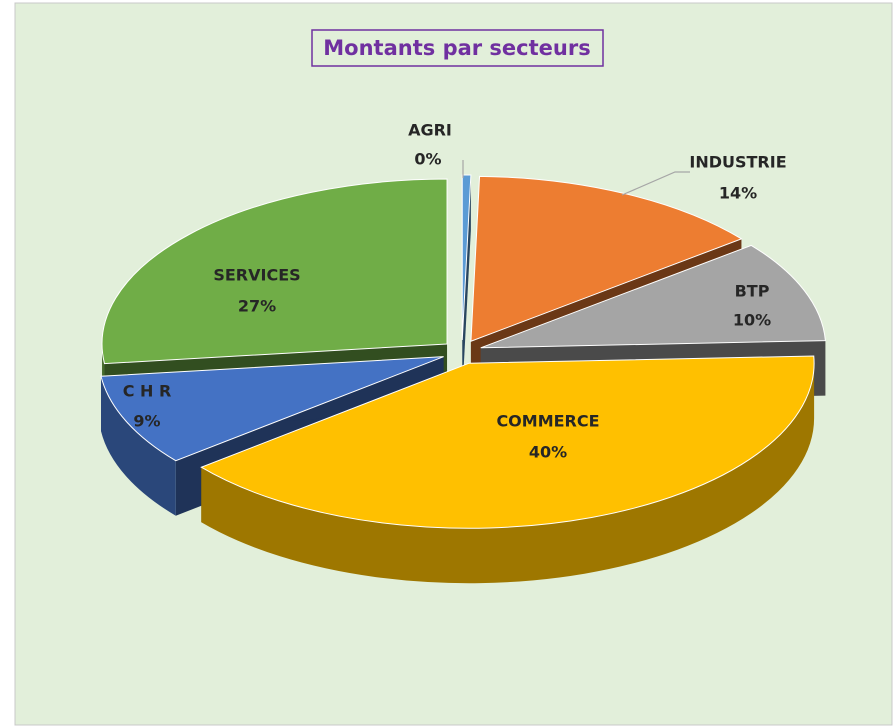 Image resolution: width=896 pixels, height=727 pixels. Describe the element at coordinates (752, 291) in the screenshot. I see `data-label-name: BTP` at that location.